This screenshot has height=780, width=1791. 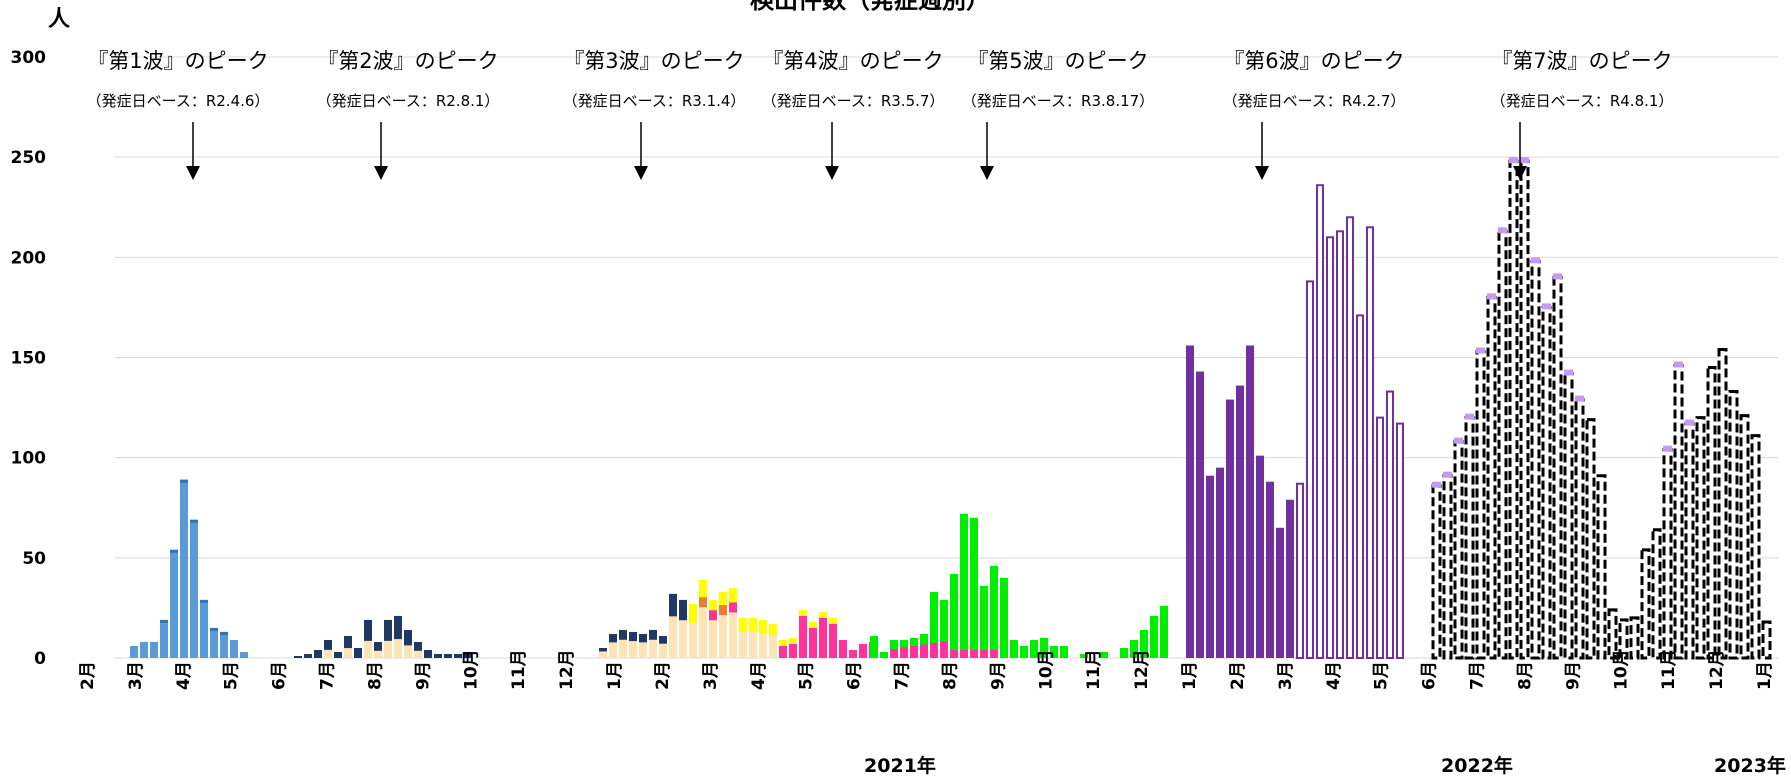 What do you see at coordinates (1478, 675) in the screenshot?
I see `x-tick-label: 7月` at bounding box center [1478, 675].